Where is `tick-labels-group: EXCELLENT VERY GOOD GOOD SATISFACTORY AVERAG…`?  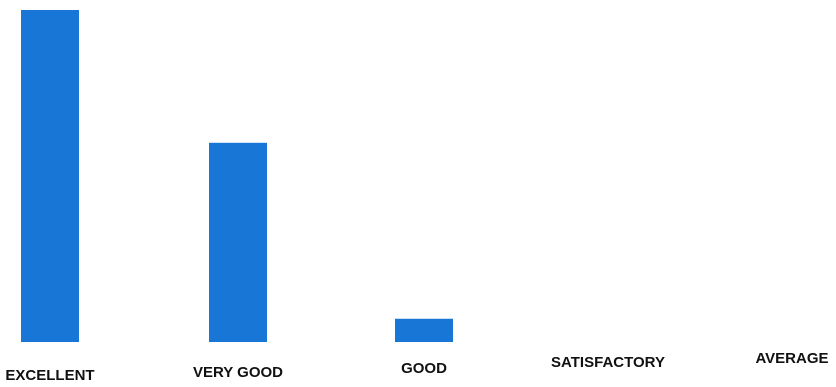
tick-labels-group: EXCELLENT VERY GOOD GOOD SATISFACTORY AVERAG… is located at coordinates (416, 367).